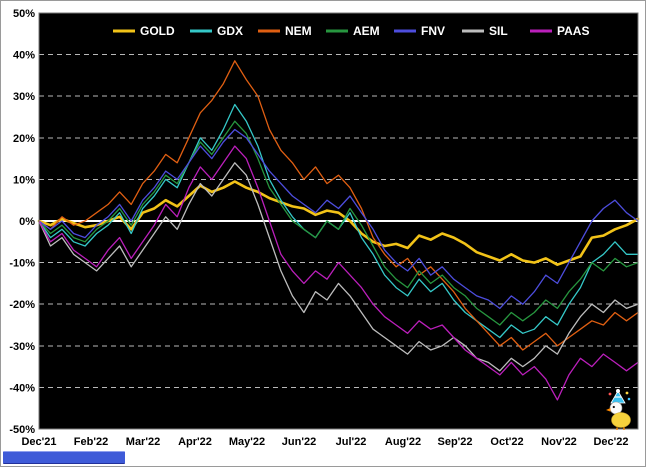 The image size is (646, 467). I want to click on legend-item-paas: PAAS, so click(559, 31).